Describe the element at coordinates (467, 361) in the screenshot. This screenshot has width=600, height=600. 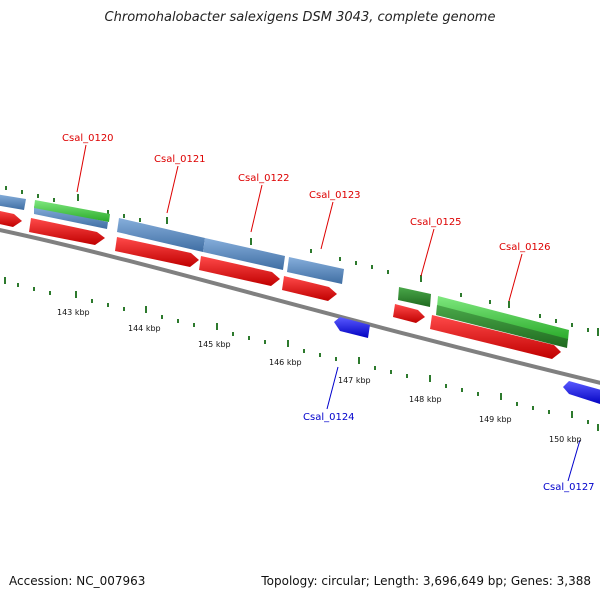
I see `feature-track-reverse` at that location.